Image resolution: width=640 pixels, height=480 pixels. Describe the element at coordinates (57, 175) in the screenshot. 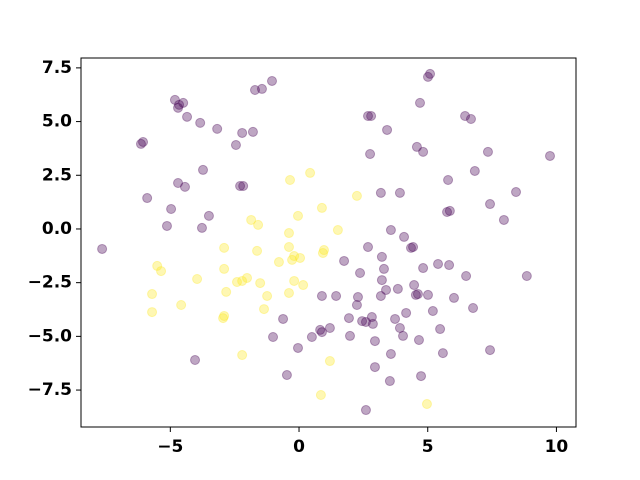

I see `y-tick-label: 2.5` at that location.